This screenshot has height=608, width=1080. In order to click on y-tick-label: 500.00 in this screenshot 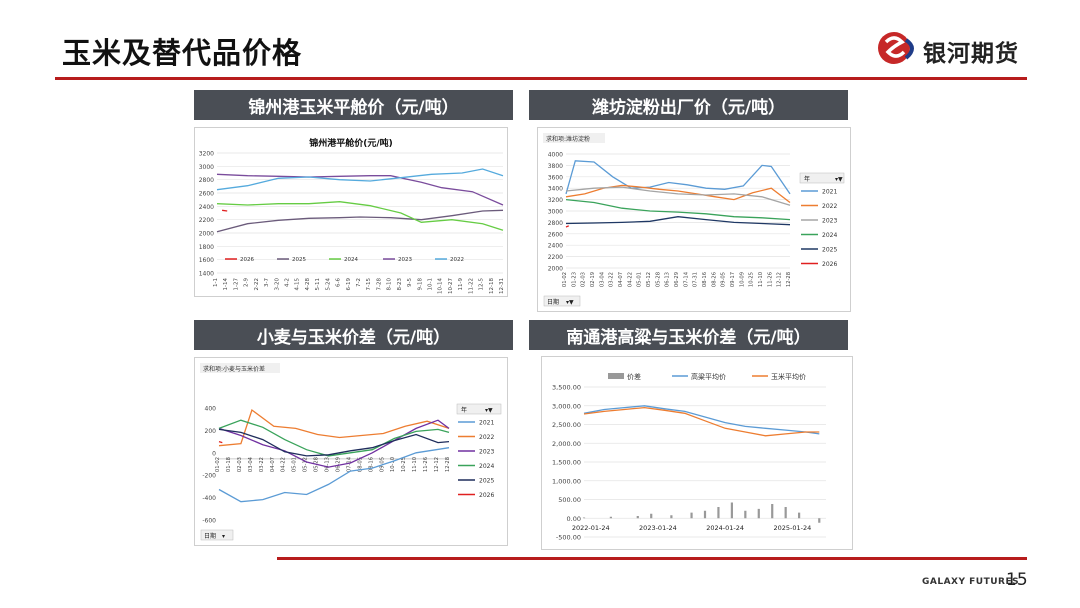, I will do `click(569, 500)`.